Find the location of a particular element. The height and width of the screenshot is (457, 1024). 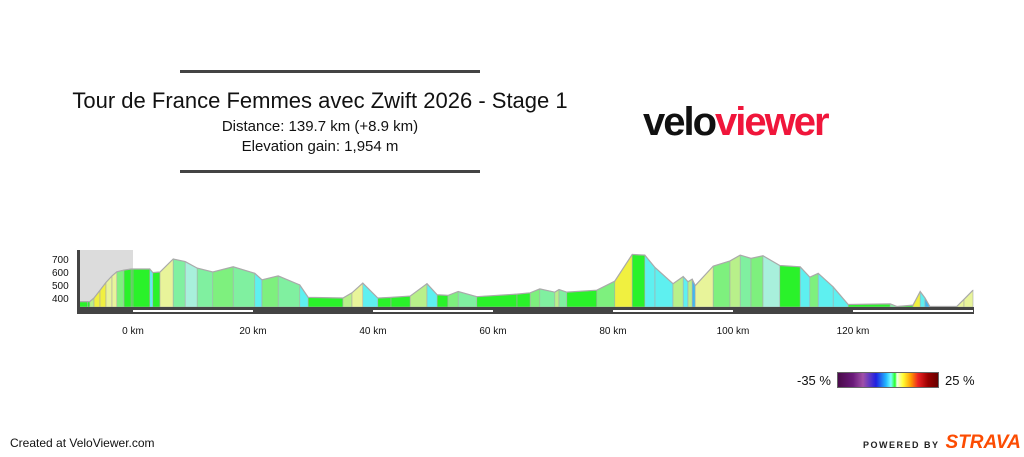

gradient-legend: -35 % 25 % is located at coordinates (886, 380).